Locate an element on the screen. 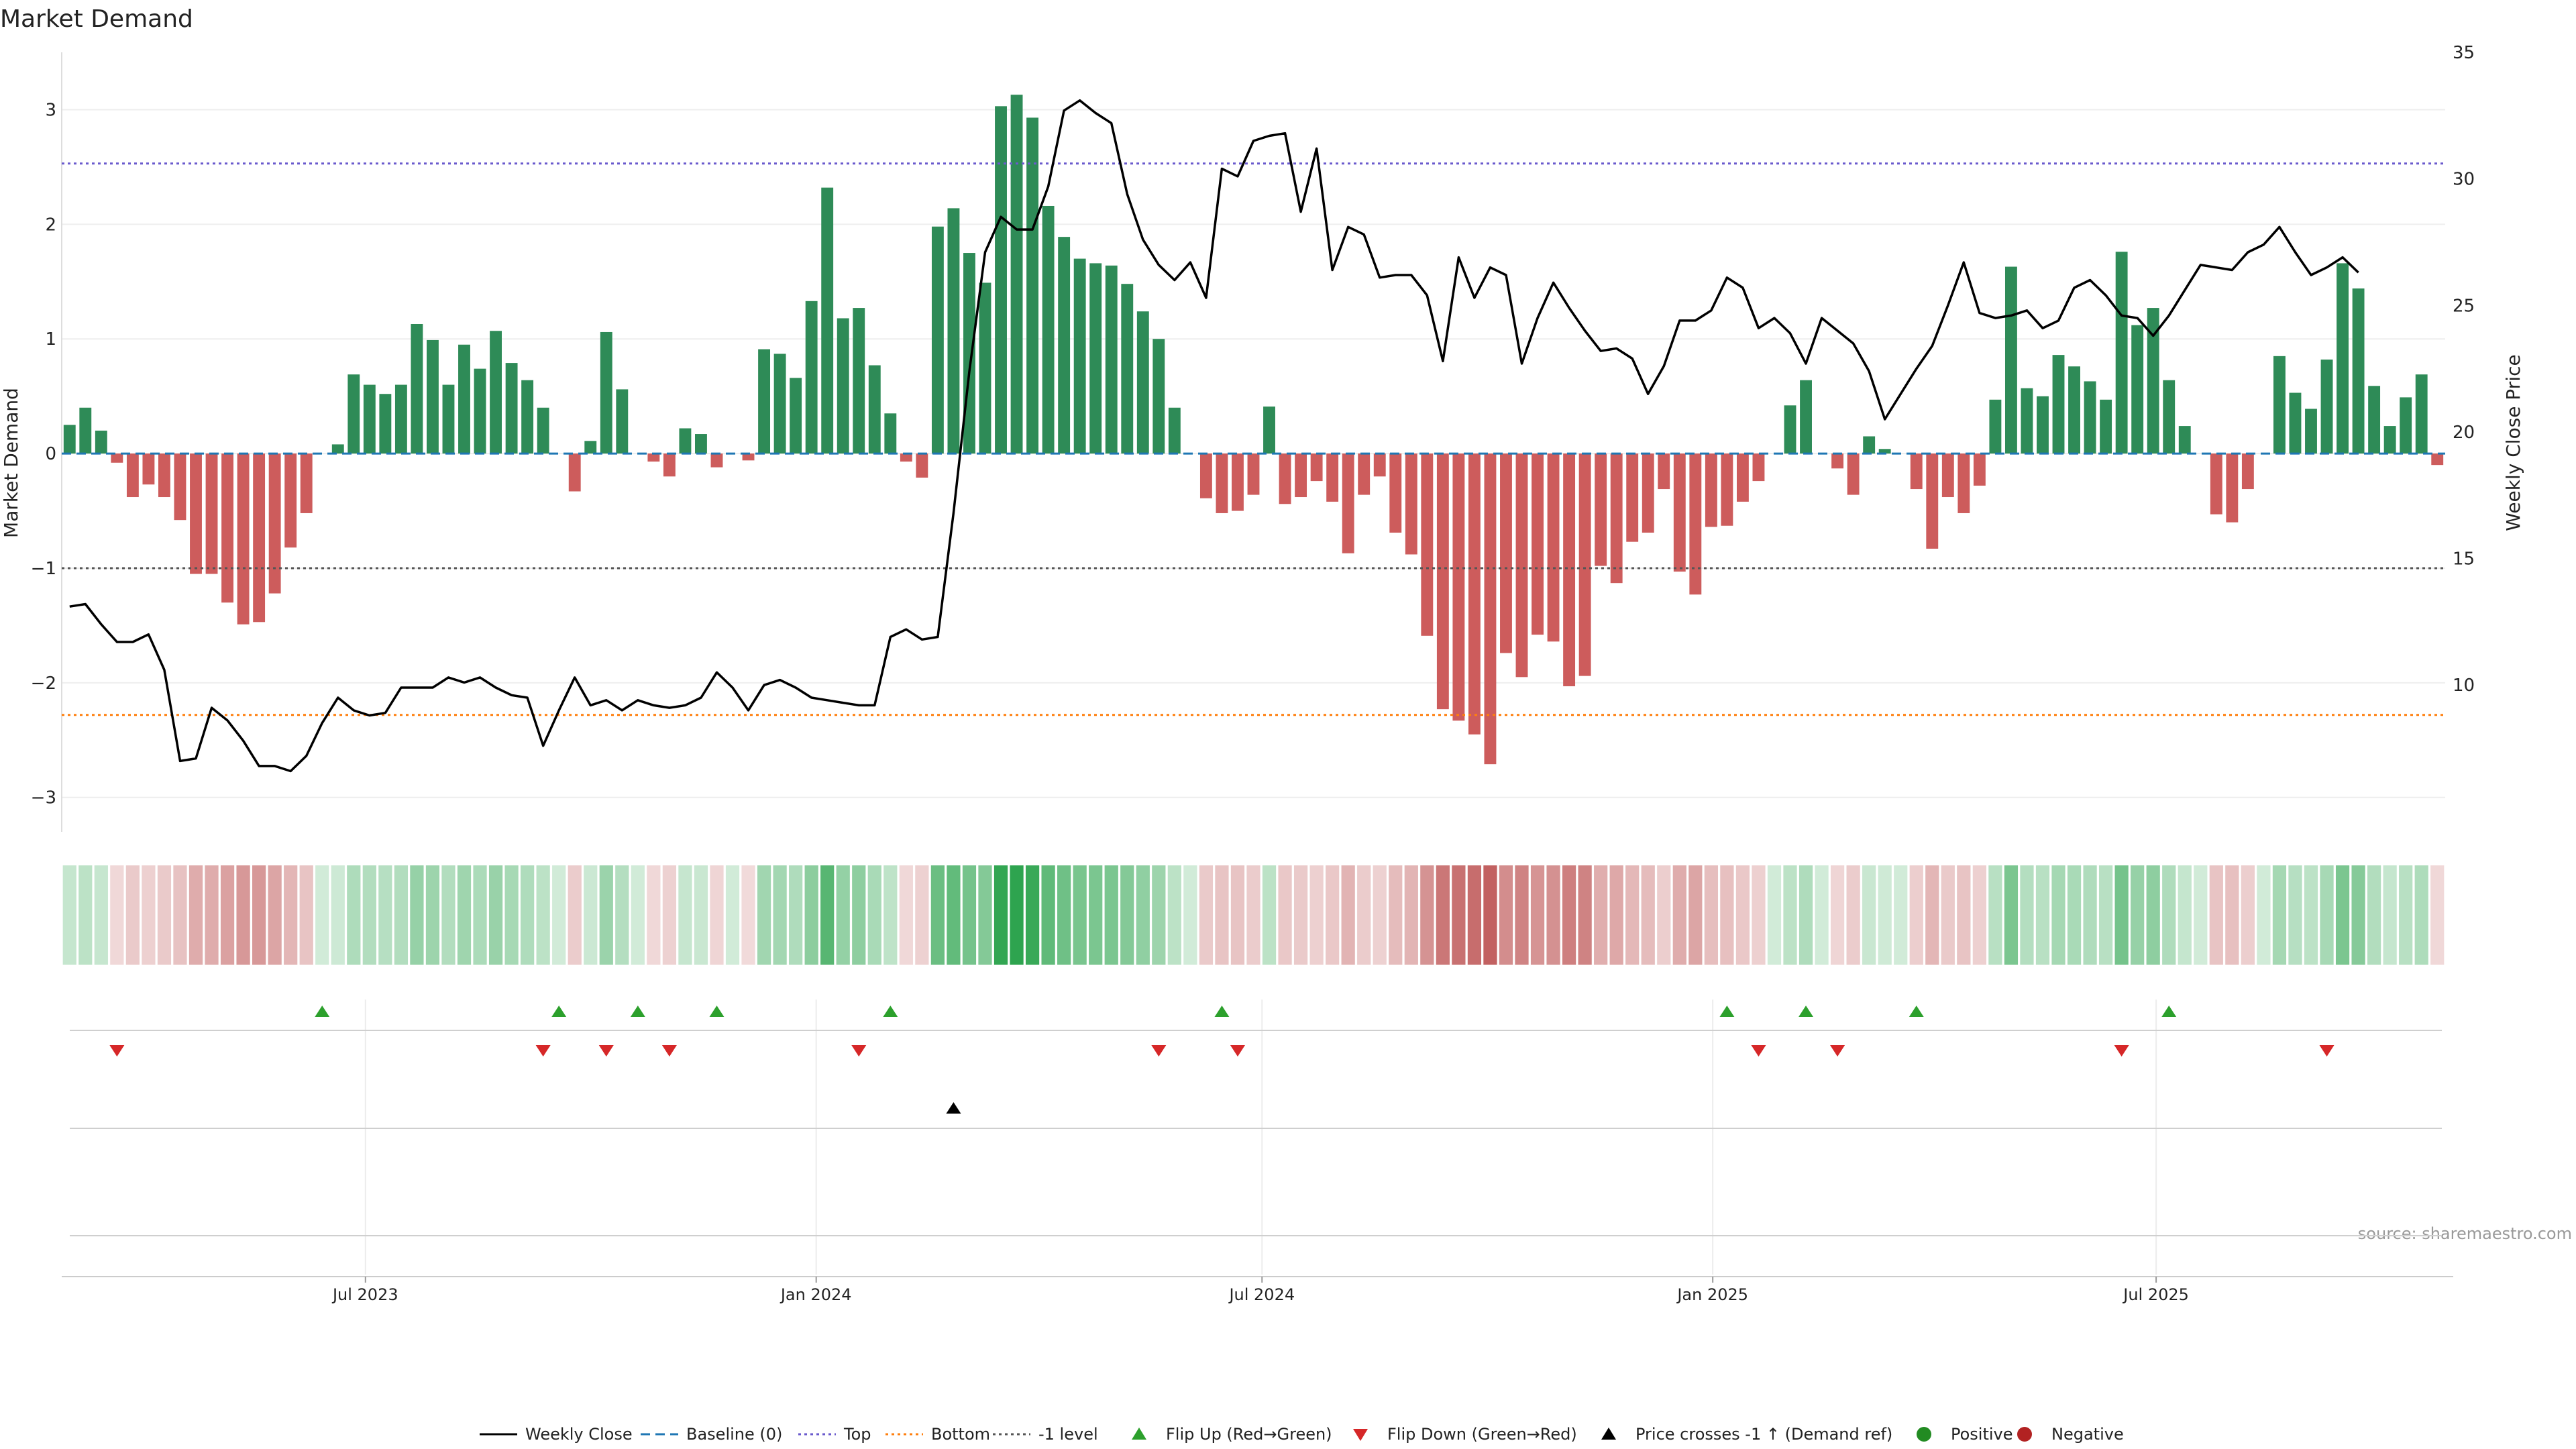  source-annotation: source: sharemaestro.com is located at coordinates (2465, 1233).